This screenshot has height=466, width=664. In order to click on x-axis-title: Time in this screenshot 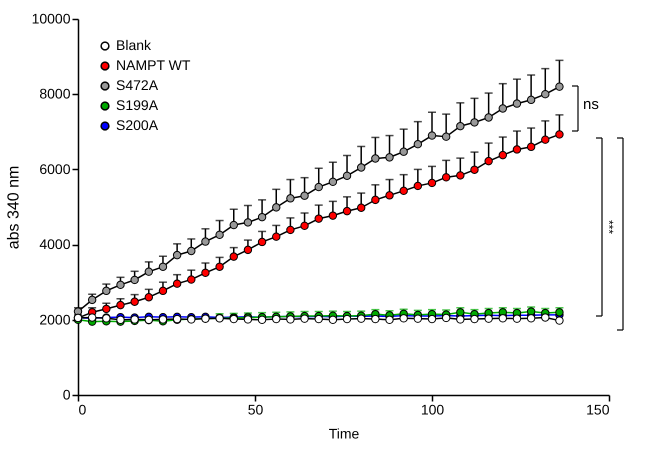, I will do `click(344, 434)`.